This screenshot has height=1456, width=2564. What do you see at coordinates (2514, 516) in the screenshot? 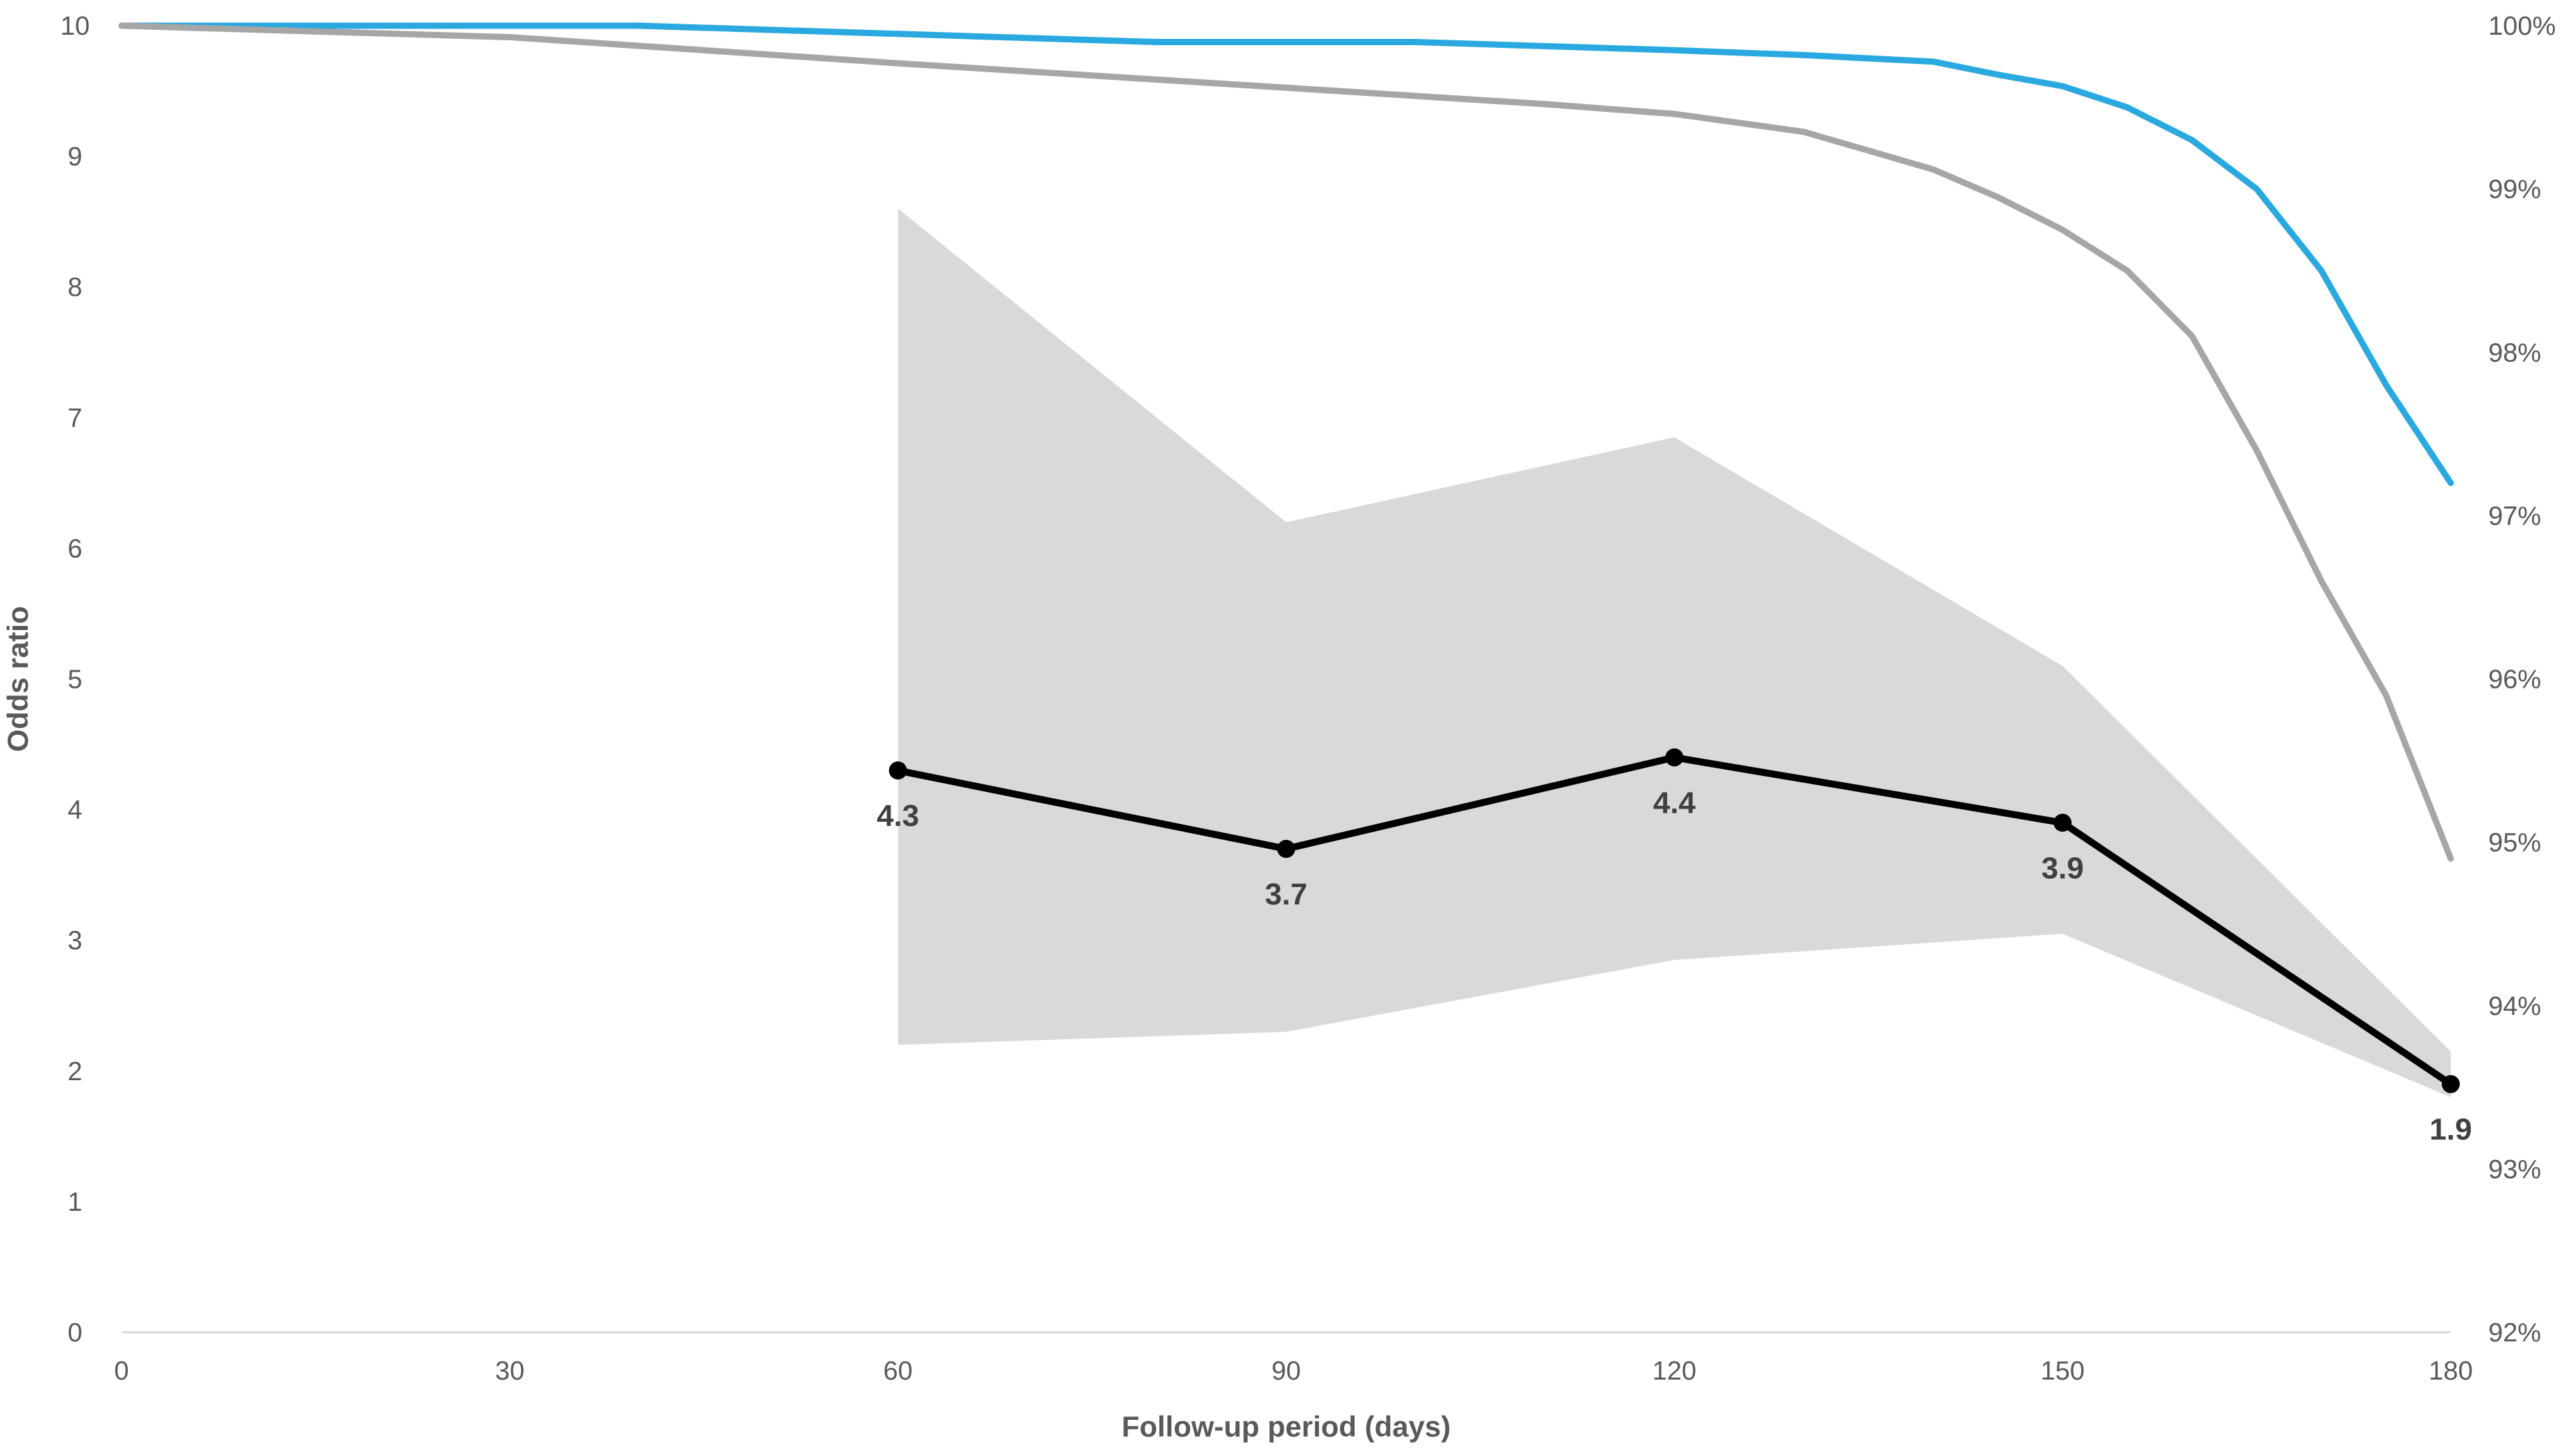
I see `y2-tick-label: 97%` at bounding box center [2514, 516].